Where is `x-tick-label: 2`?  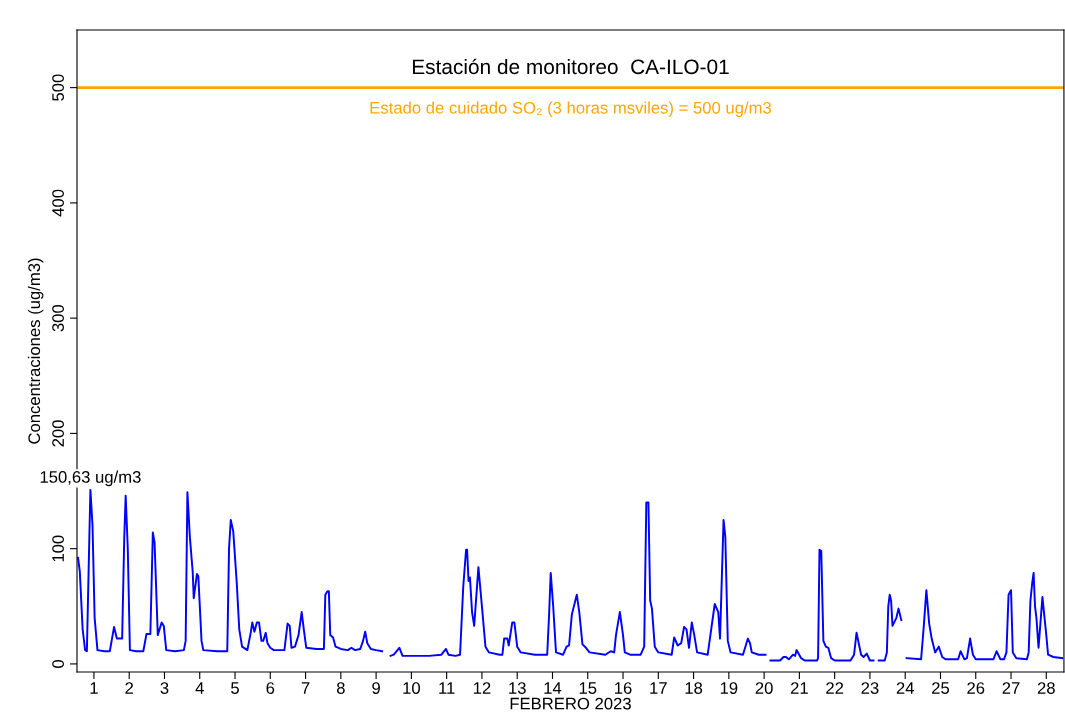 x-tick-label: 2 is located at coordinates (129, 688).